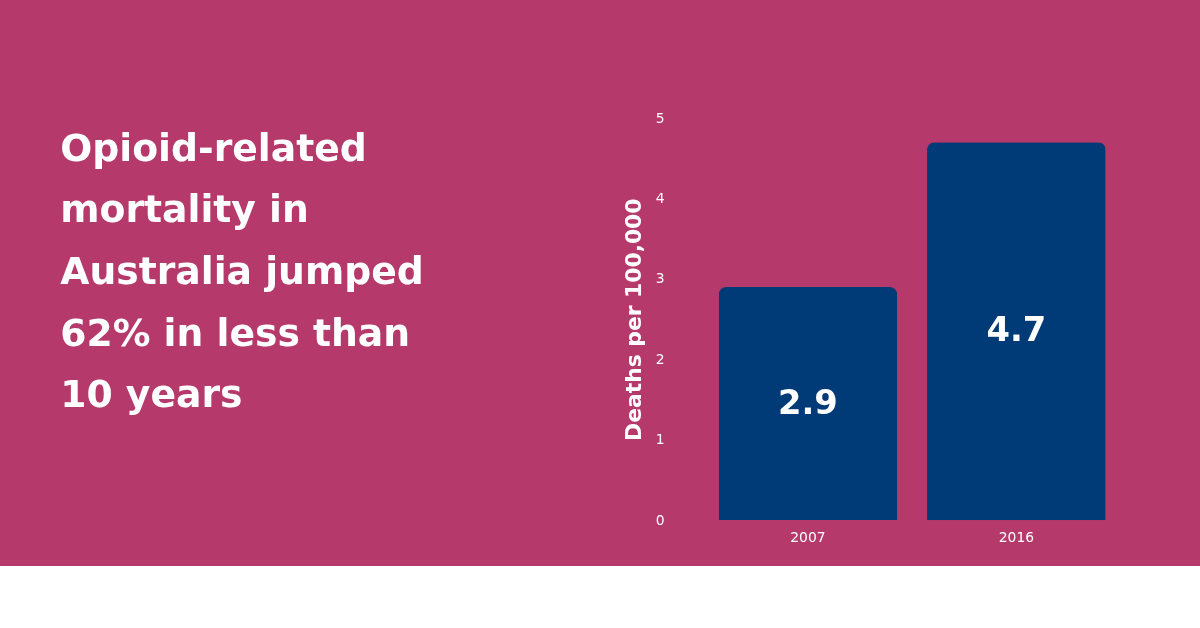  Describe the element at coordinates (660, 117) in the screenshot. I see `y-tick-label: 5` at that location.